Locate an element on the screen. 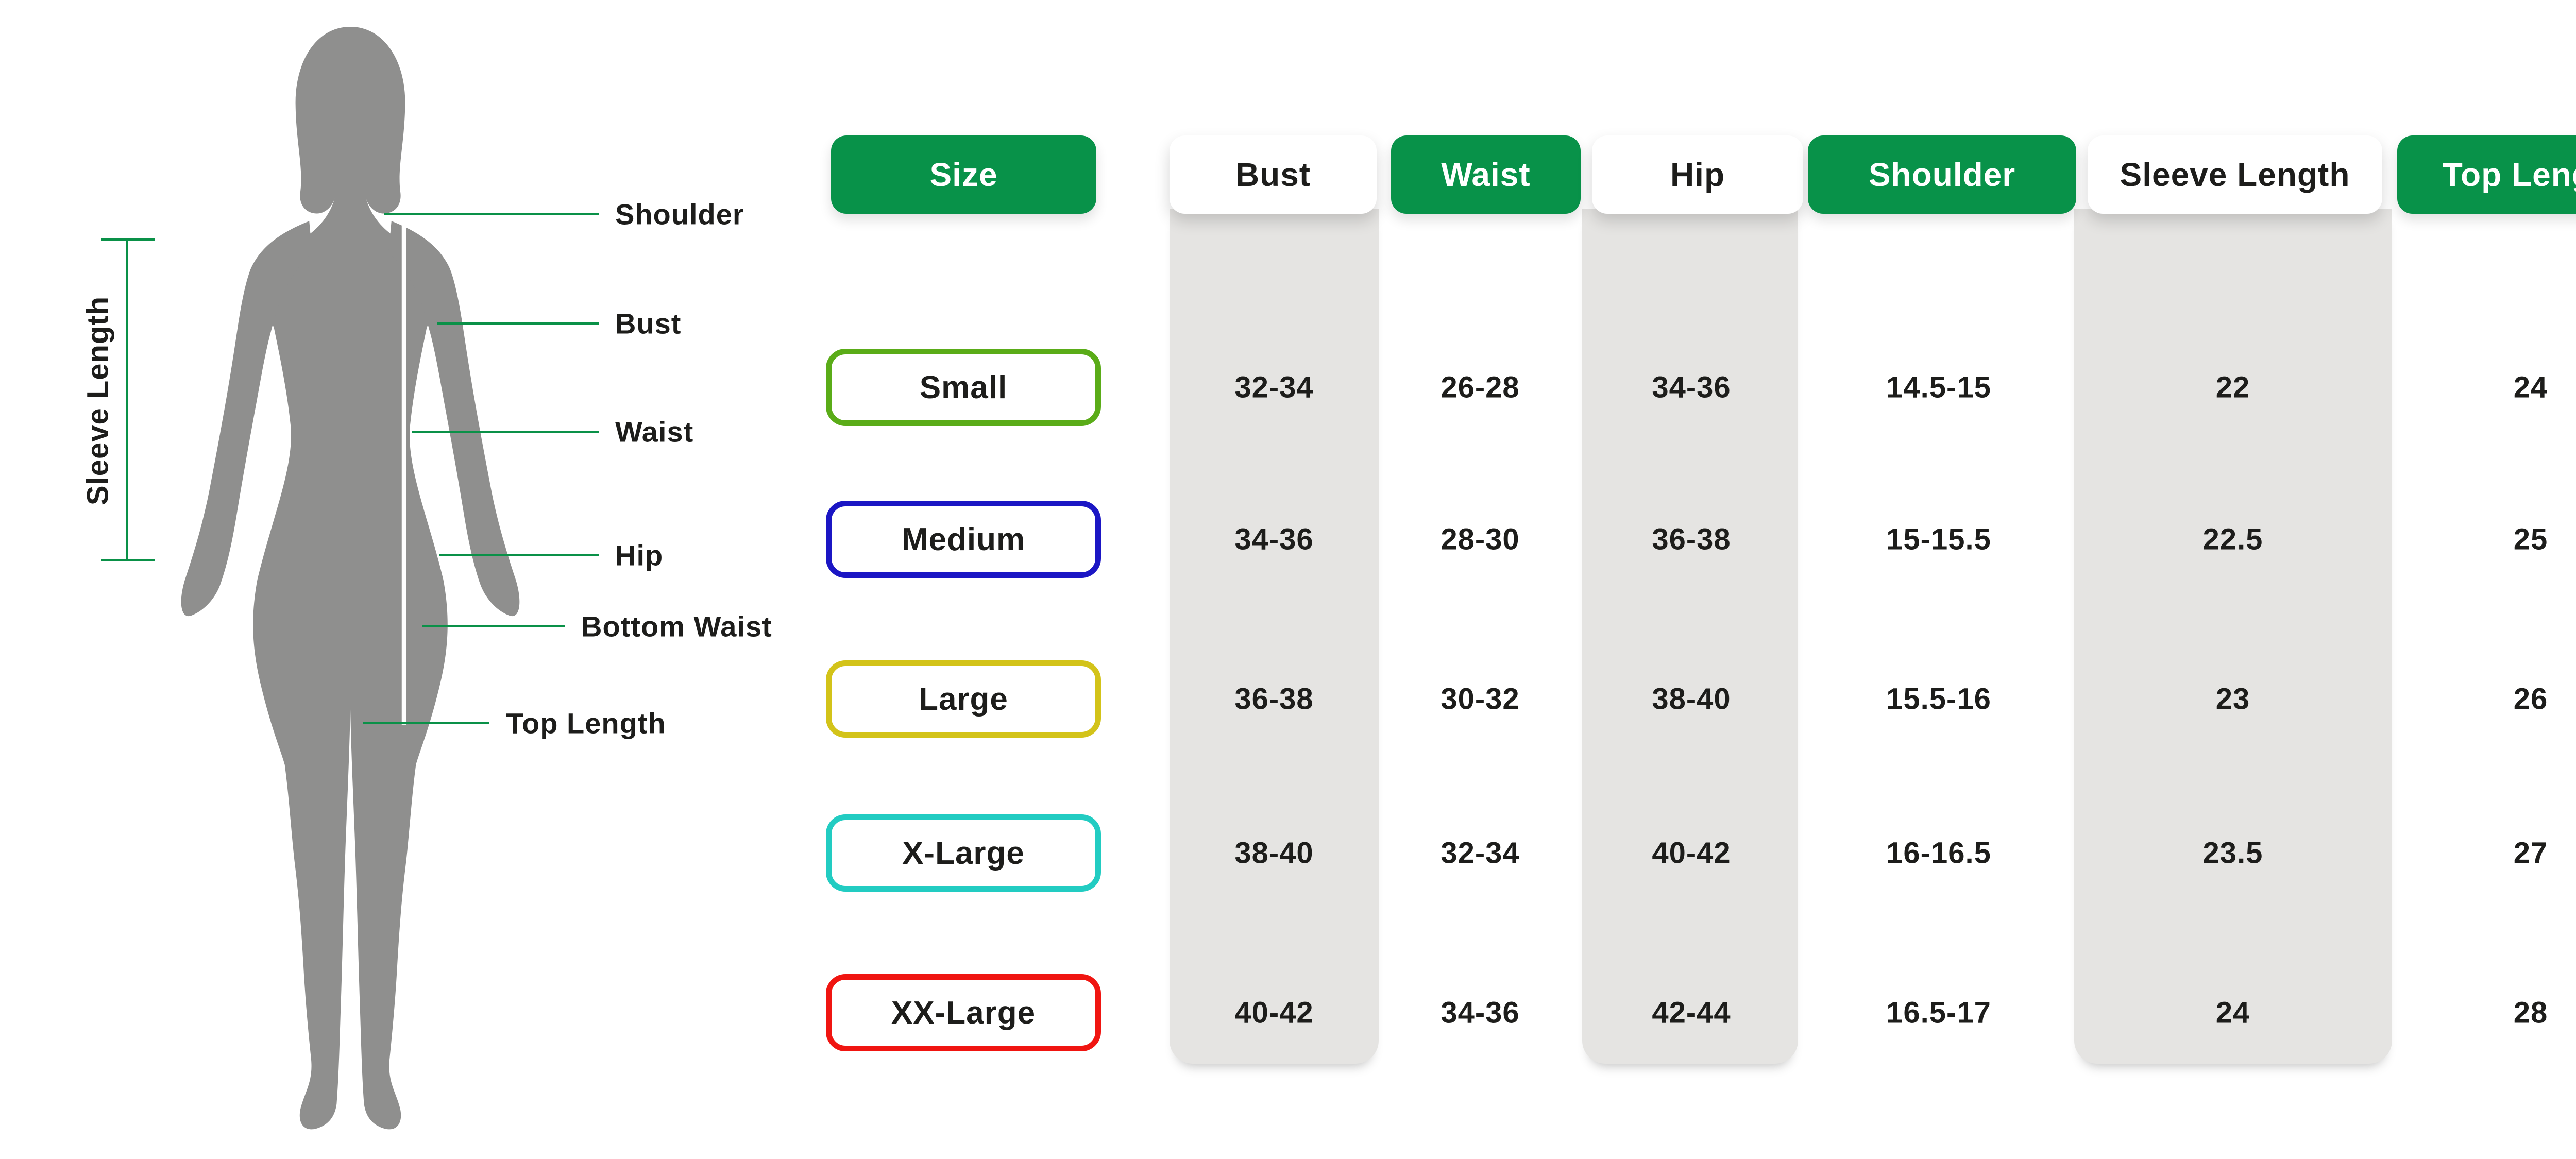 This screenshot has width=2576, height=1159. cell-xx-large-bust: 40-42 is located at coordinates (1274, 1013).